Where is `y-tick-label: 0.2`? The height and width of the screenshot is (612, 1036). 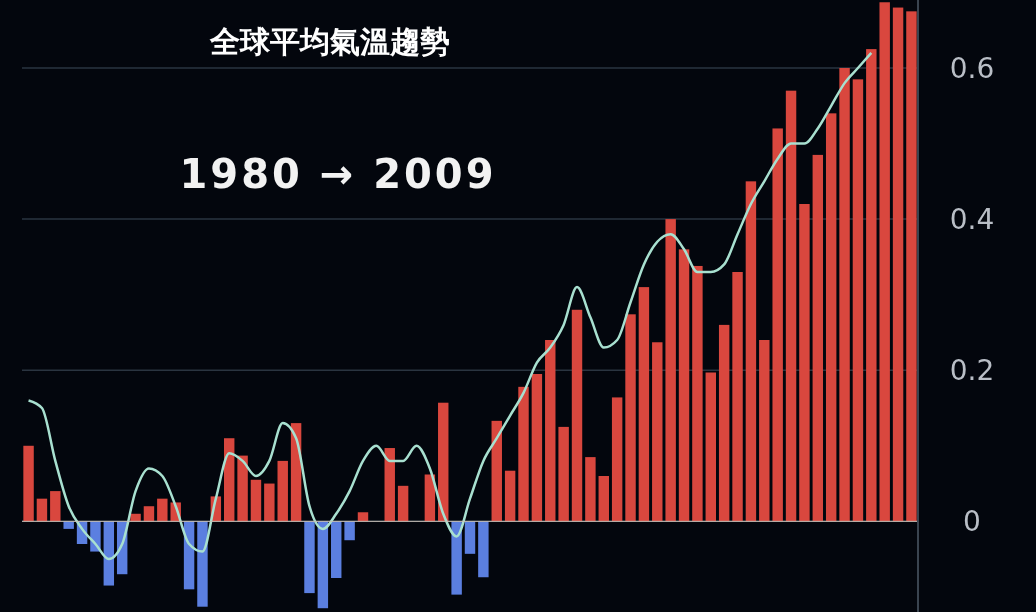 y-tick-label: 0.2 is located at coordinates (972, 371).